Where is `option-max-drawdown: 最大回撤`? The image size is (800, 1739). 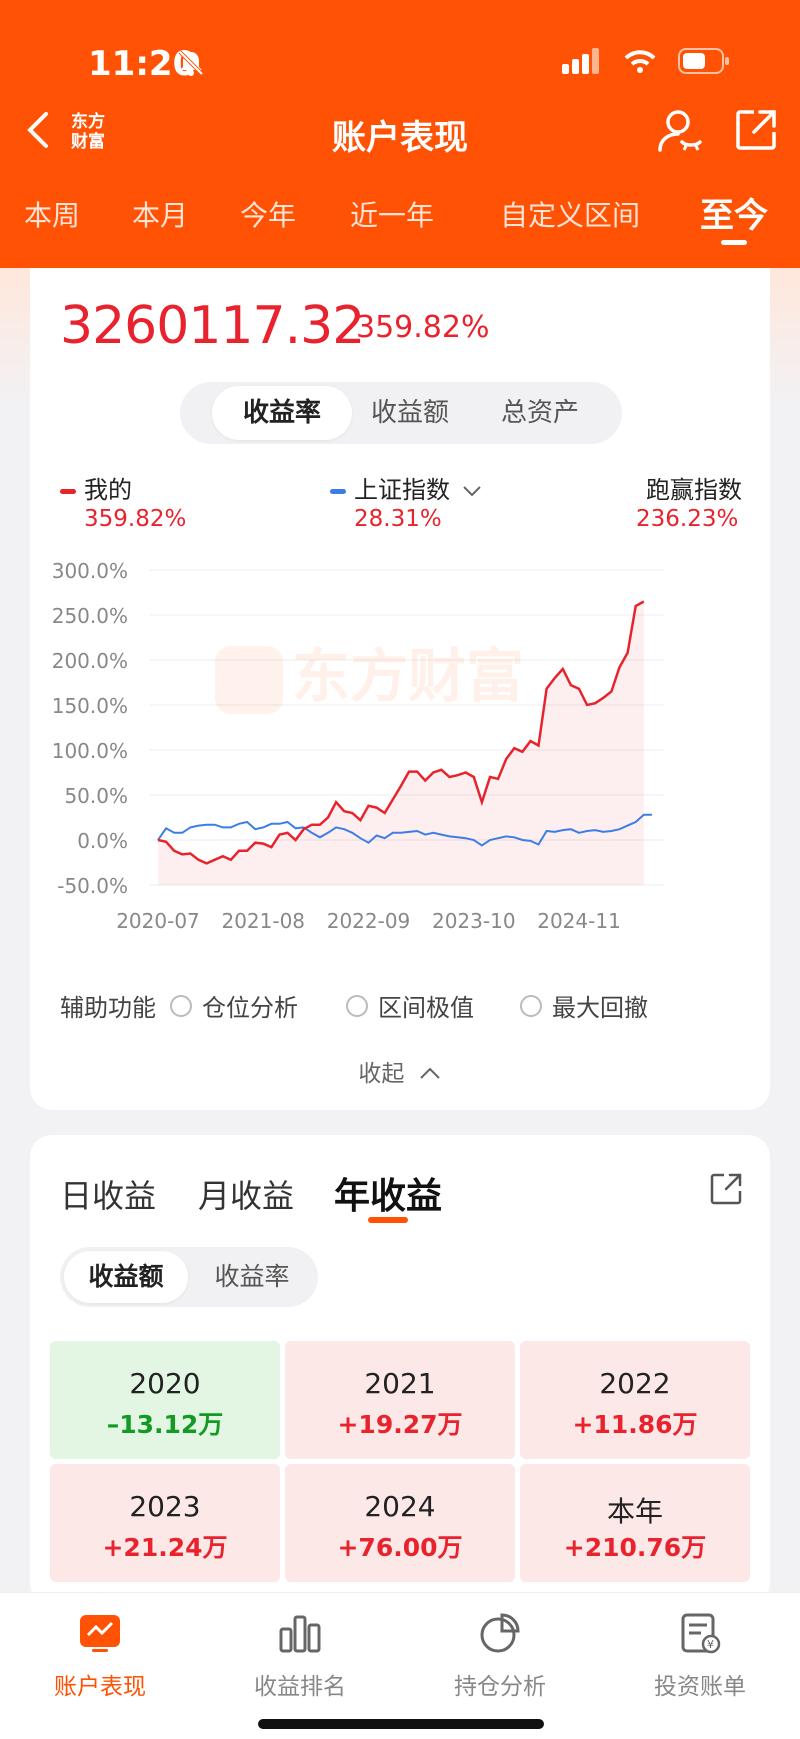
option-max-drawdown: 最大回撤 is located at coordinates (584, 1005).